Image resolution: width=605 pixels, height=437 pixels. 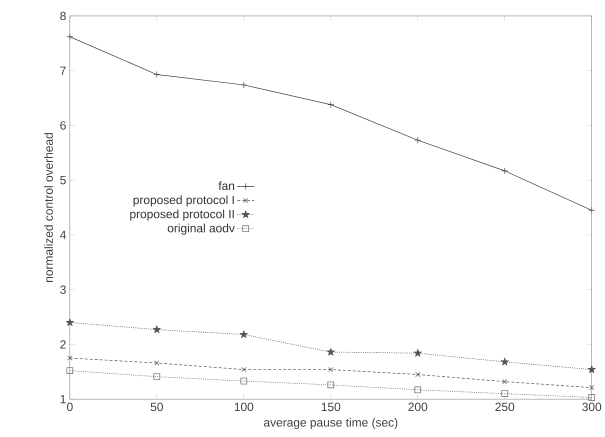 I want to click on y-tick-label: 4, so click(x=63, y=234).